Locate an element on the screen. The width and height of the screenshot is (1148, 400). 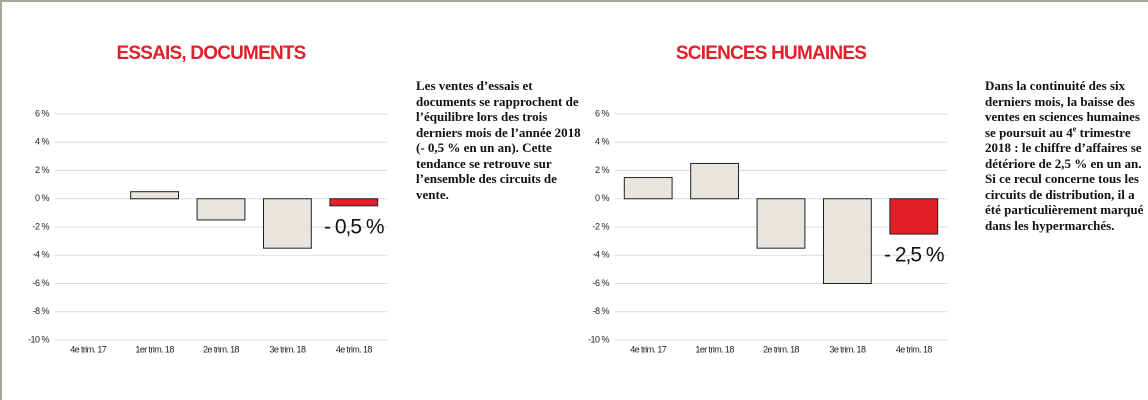
chart-title: SCIENCES HUMAINES is located at coordinates (771, 53).